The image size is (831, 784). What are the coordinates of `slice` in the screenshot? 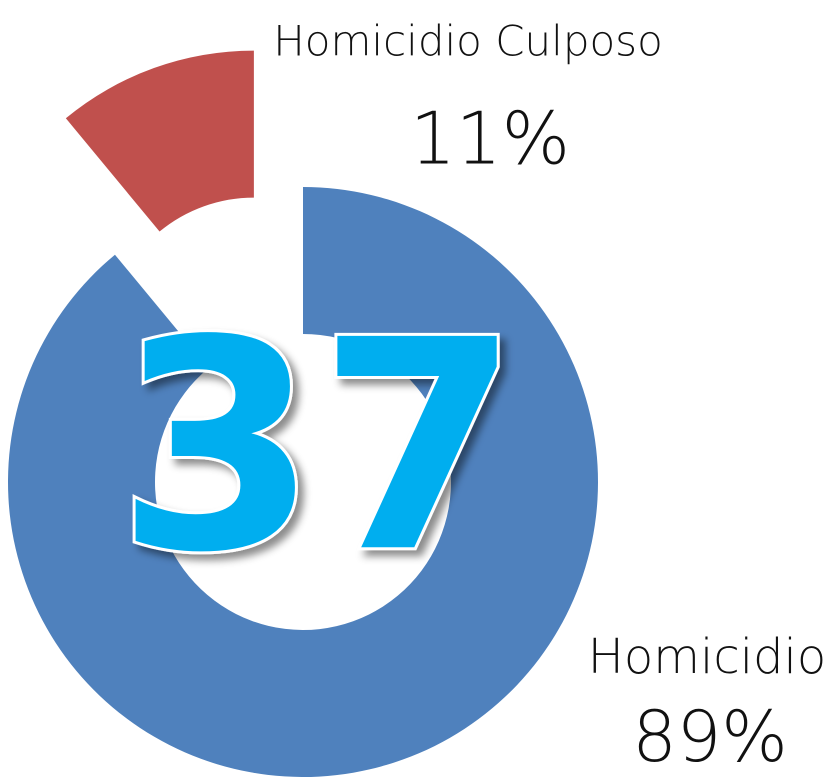 It's located at (159, 141).